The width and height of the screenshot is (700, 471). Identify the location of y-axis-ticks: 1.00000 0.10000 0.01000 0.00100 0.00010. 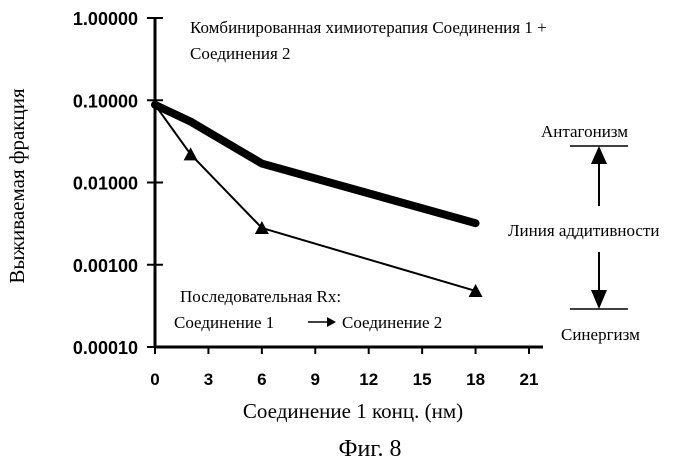
(118, 183).